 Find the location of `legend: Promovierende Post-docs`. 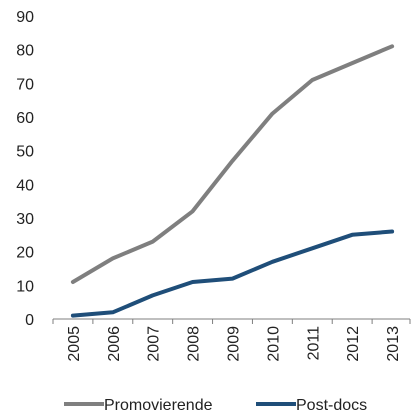

legend: Promovierende Post-docs is located at coordinates (215, 405).